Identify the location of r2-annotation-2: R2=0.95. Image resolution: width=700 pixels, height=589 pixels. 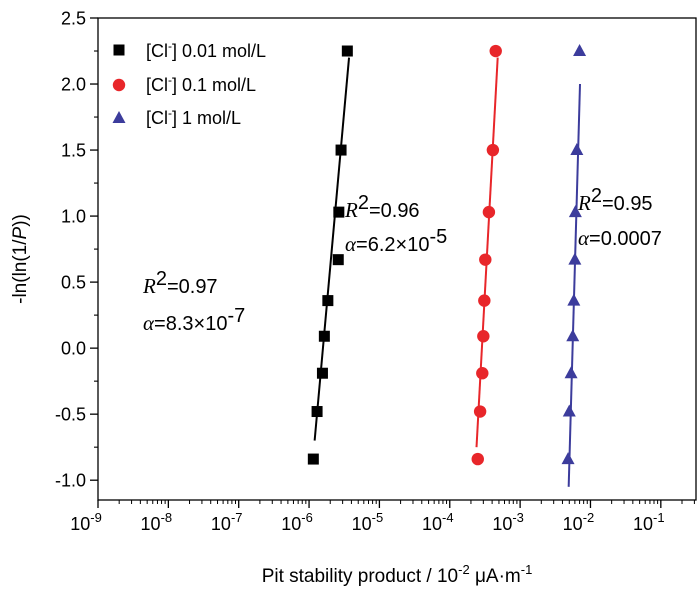
(615, 200).